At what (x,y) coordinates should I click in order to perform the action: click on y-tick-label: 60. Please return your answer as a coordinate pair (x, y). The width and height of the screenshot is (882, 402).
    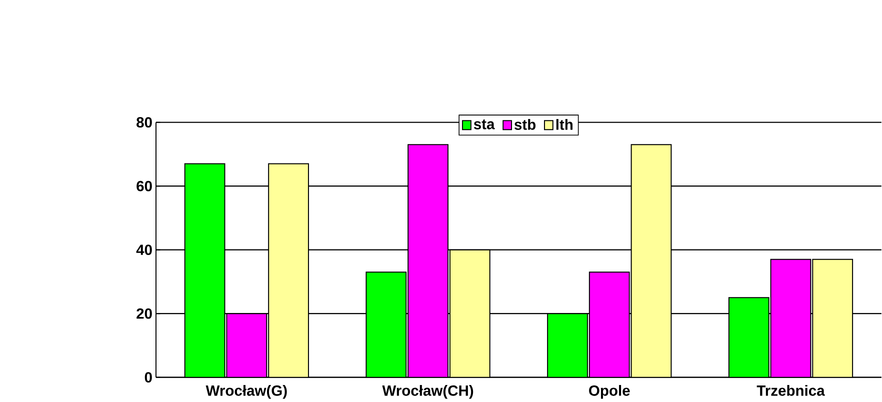
    Looking at the image, I should click on (144, 186).